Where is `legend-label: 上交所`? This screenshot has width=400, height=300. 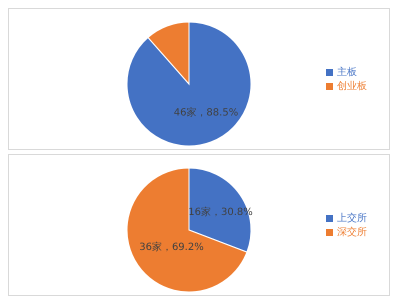
legend-label: 上交所 is located at coordinates (352, 218).